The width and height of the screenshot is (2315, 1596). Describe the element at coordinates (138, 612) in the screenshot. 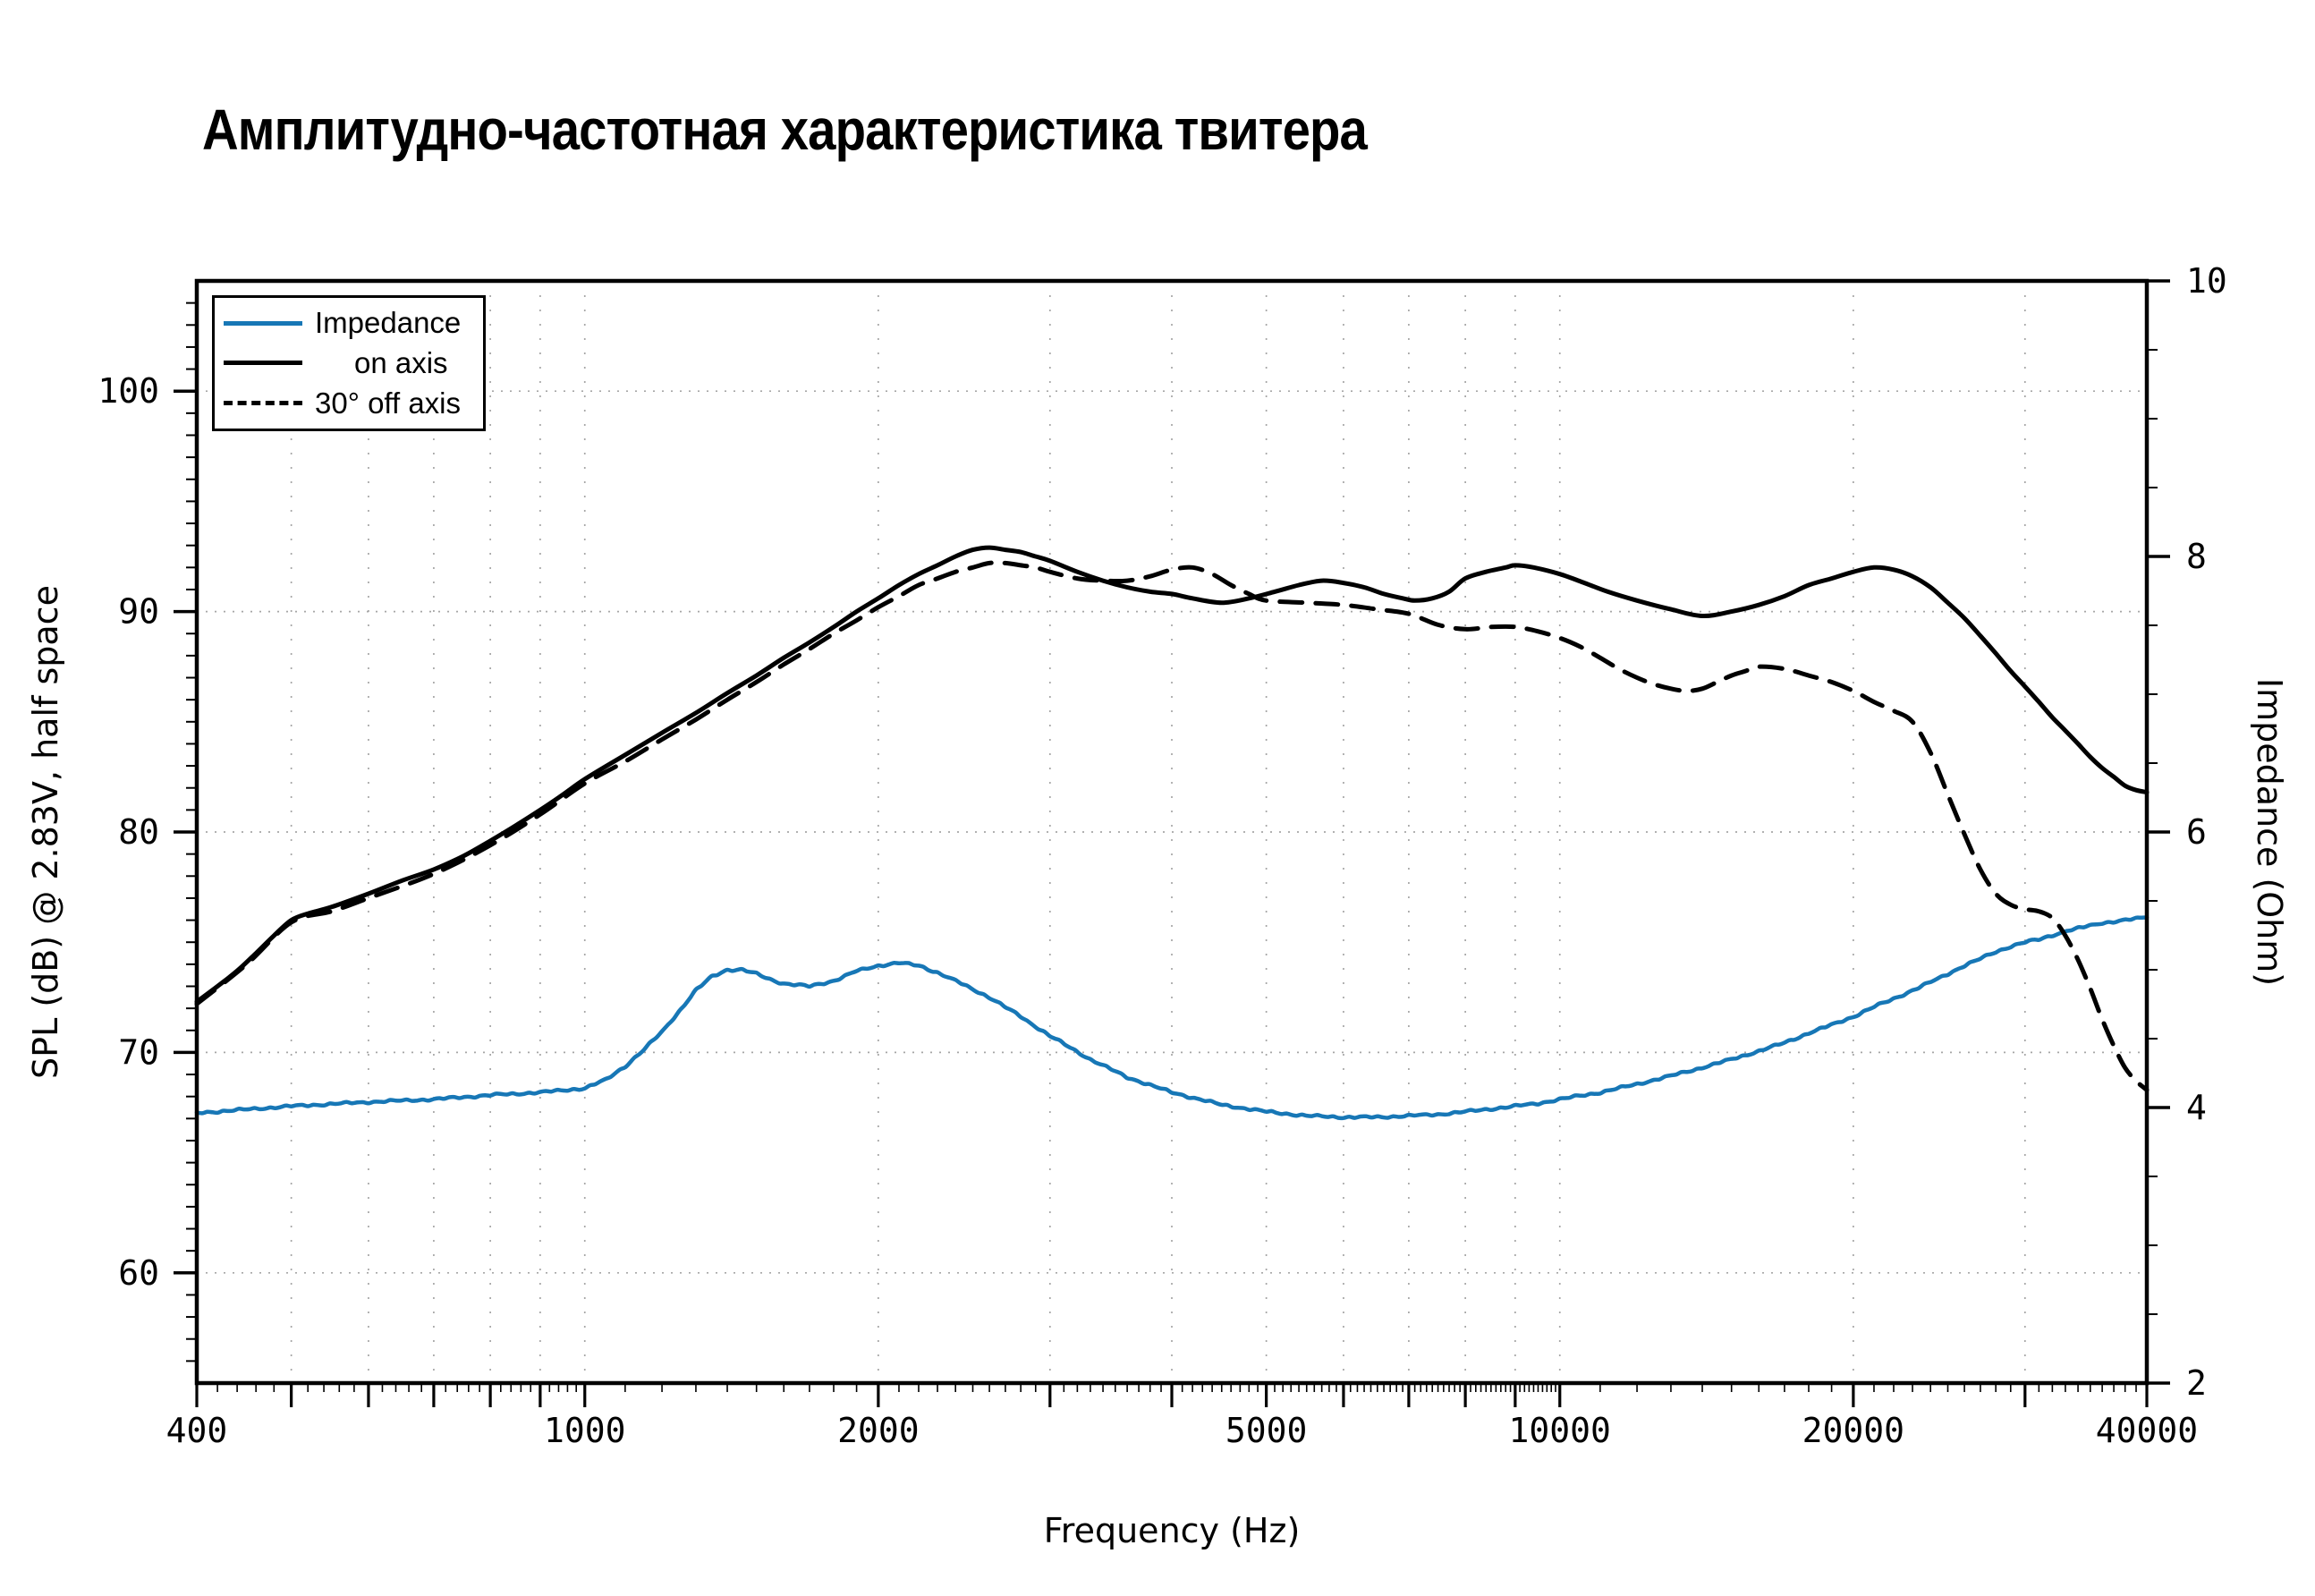

I see `y-left-tick-90: 90` at that location.